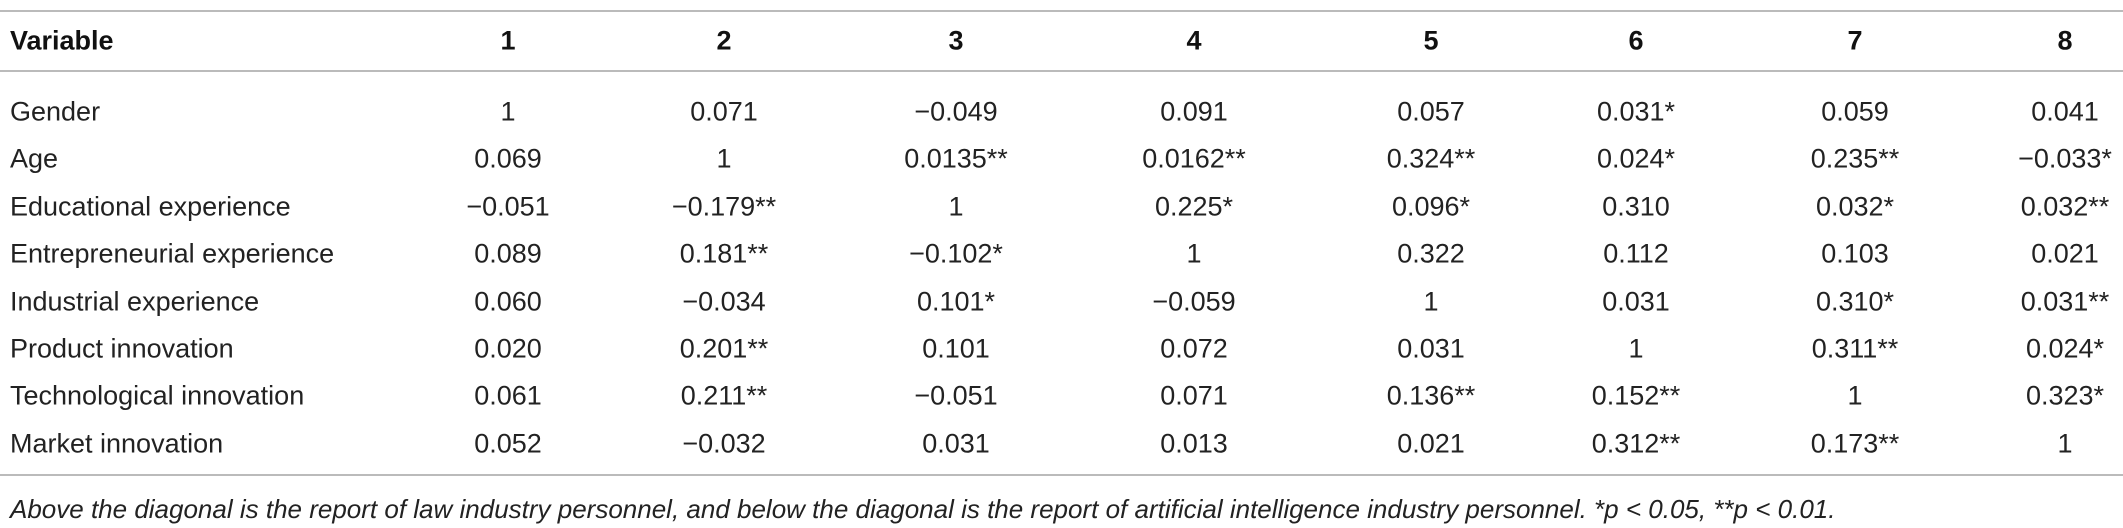 The image size is (2123, 528). I want to click on bottom-rule, so click(1061, 475).